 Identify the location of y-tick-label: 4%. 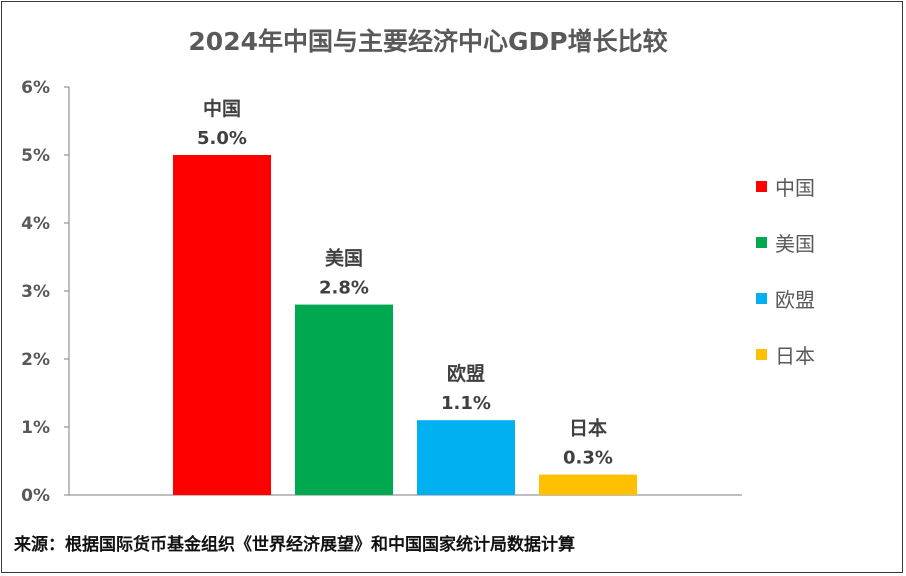
(35, 224).